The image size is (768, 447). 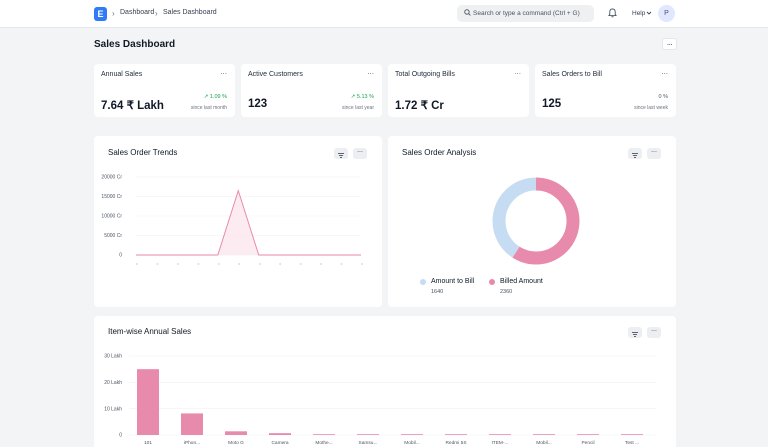 I want to click on card-since: since last month, so click(x=208, y=108).